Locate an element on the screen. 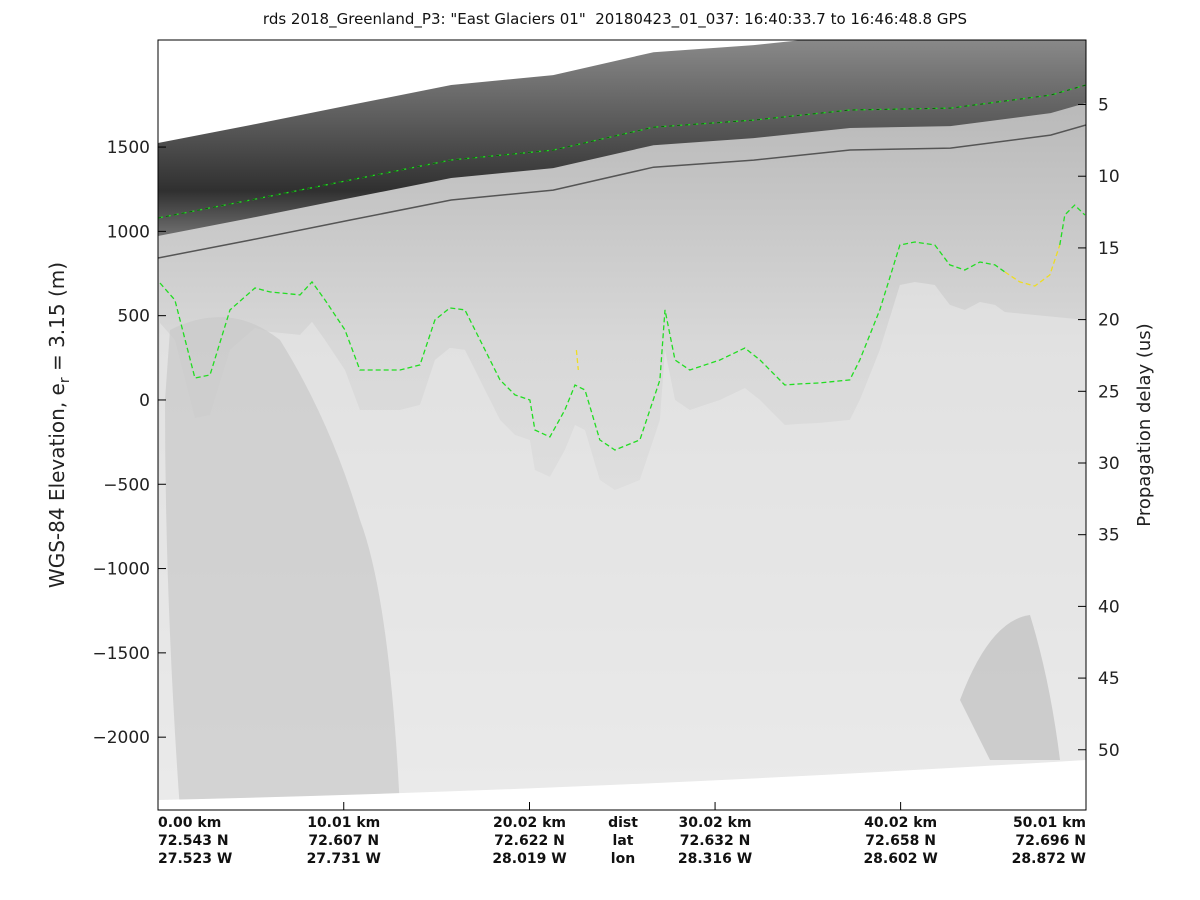  y-axis-left-label: WGS-84 Elevation, er = 3.15 (m) is located at coordinates (59, 425).